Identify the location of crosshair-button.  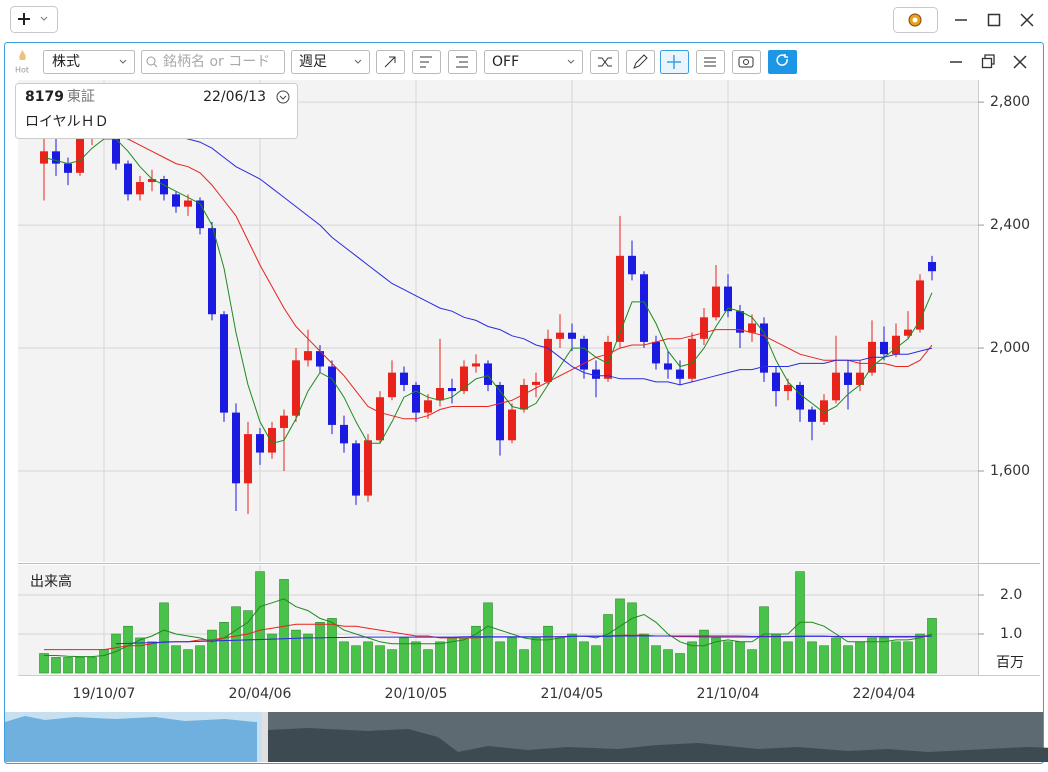
(674, 62).